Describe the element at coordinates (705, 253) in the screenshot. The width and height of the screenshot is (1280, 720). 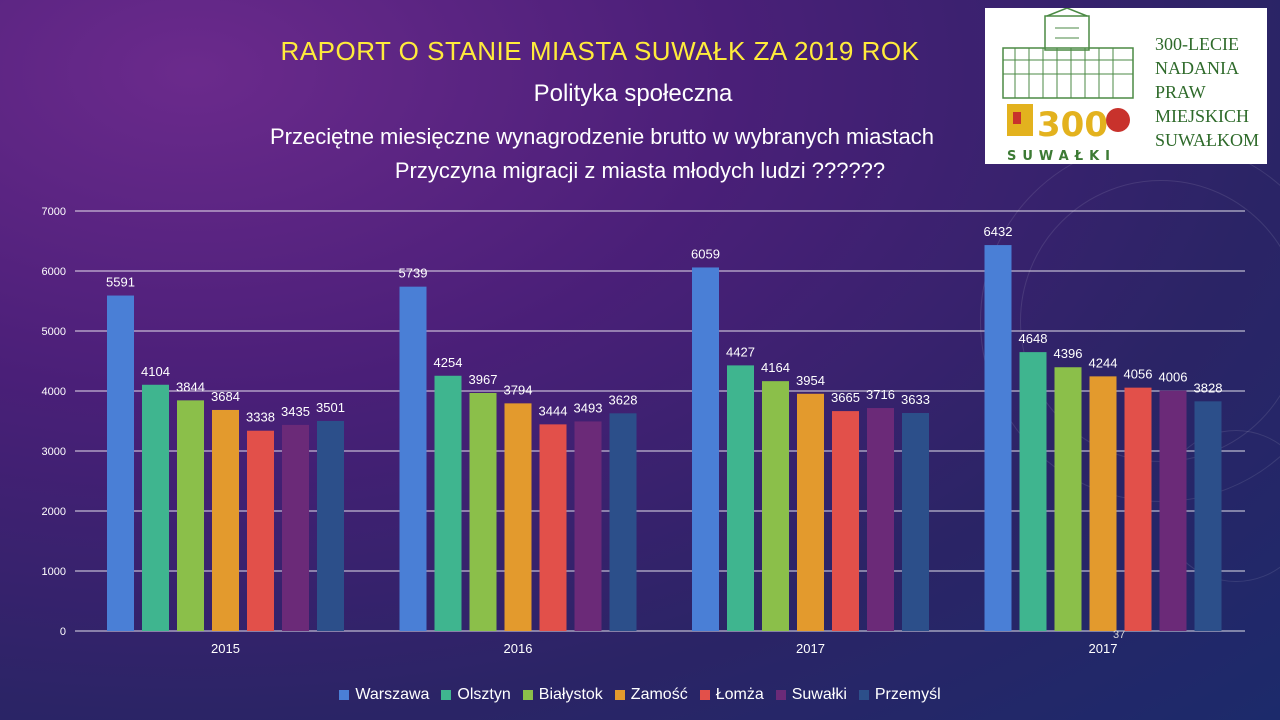
I see `data-label: 6059` at that location.